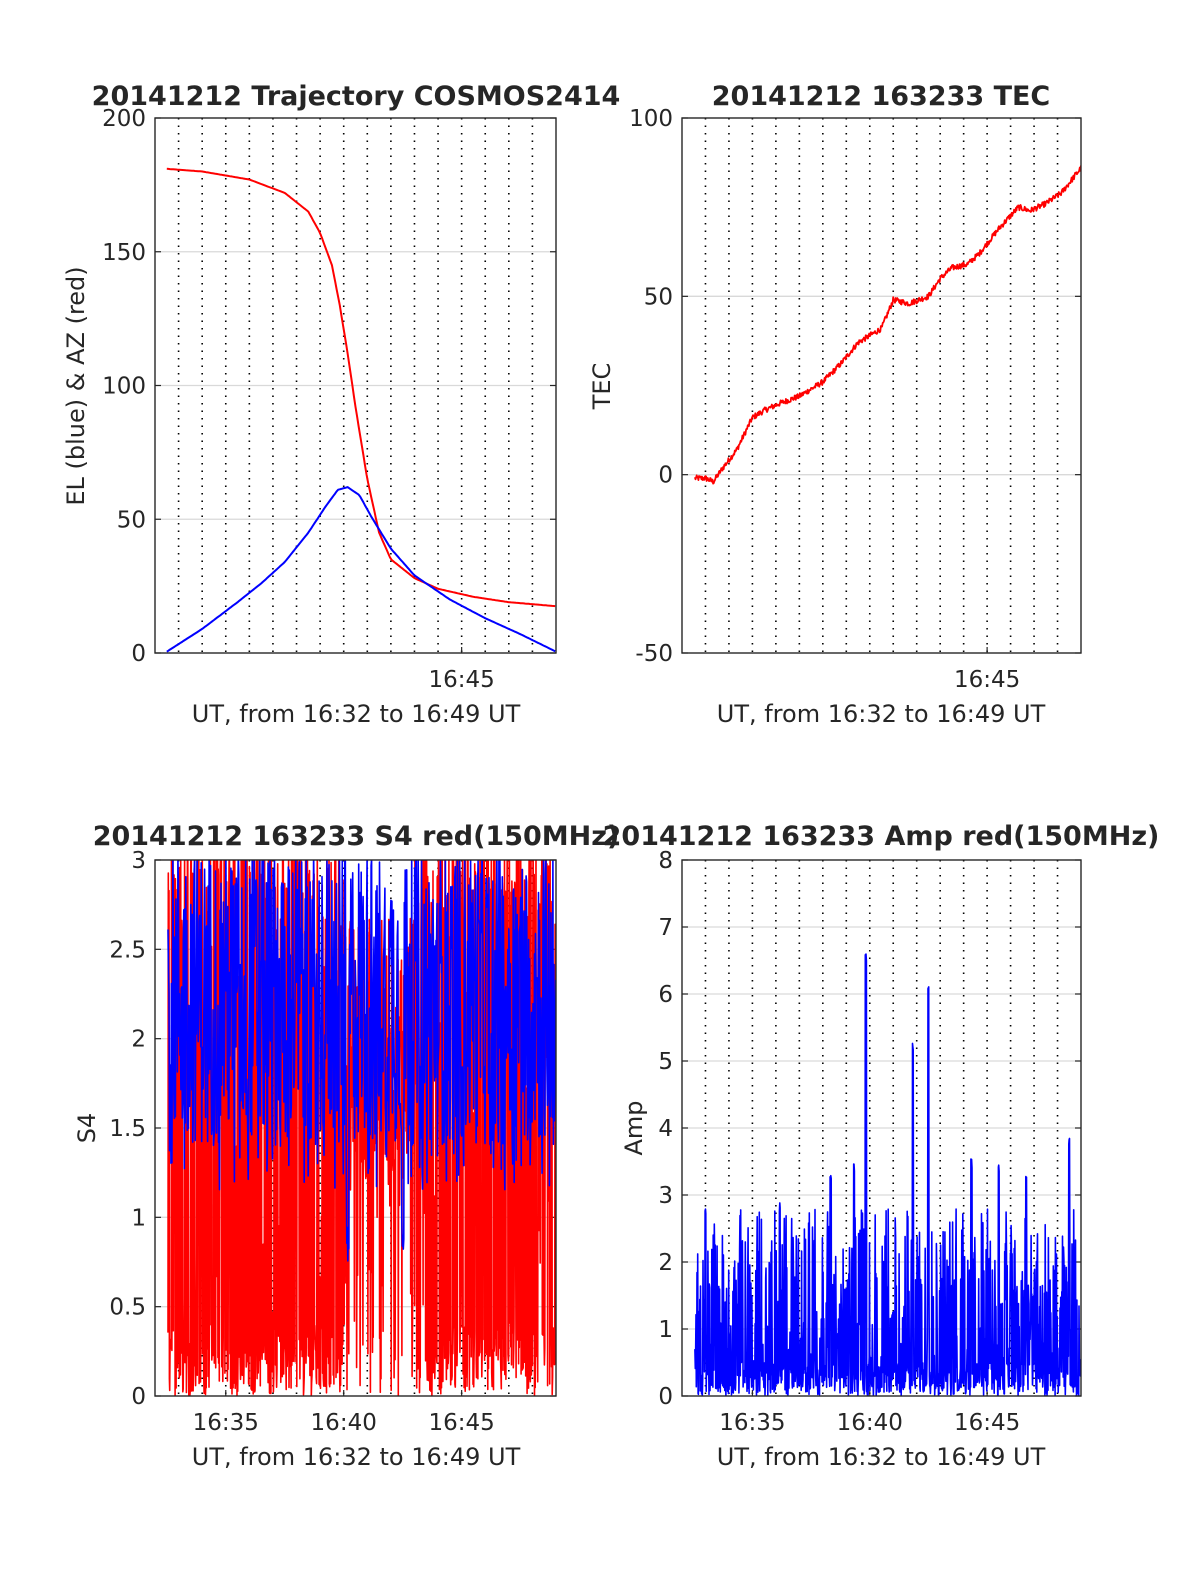 The image size is (1200, 1575). Describe the element at coordinates (665, 861) in the screenshot. I see `y-tick-label: 8` at that location.